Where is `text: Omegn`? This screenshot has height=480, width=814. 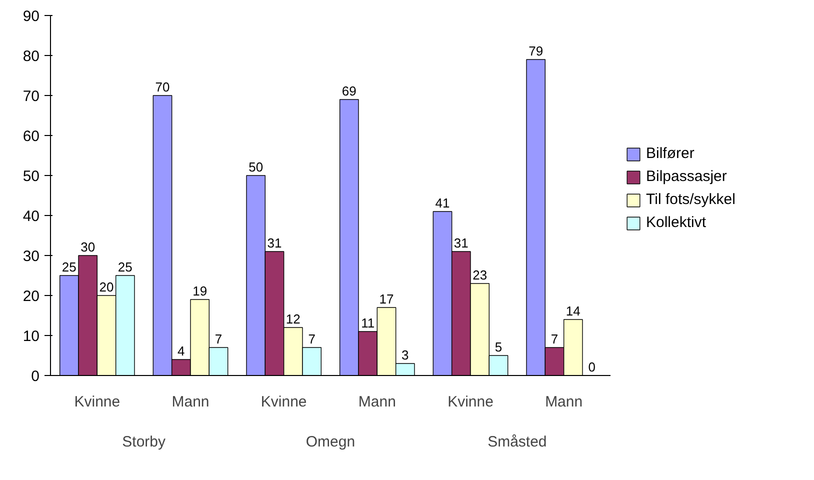 text: Omegn is located at coordinates (331, 442).